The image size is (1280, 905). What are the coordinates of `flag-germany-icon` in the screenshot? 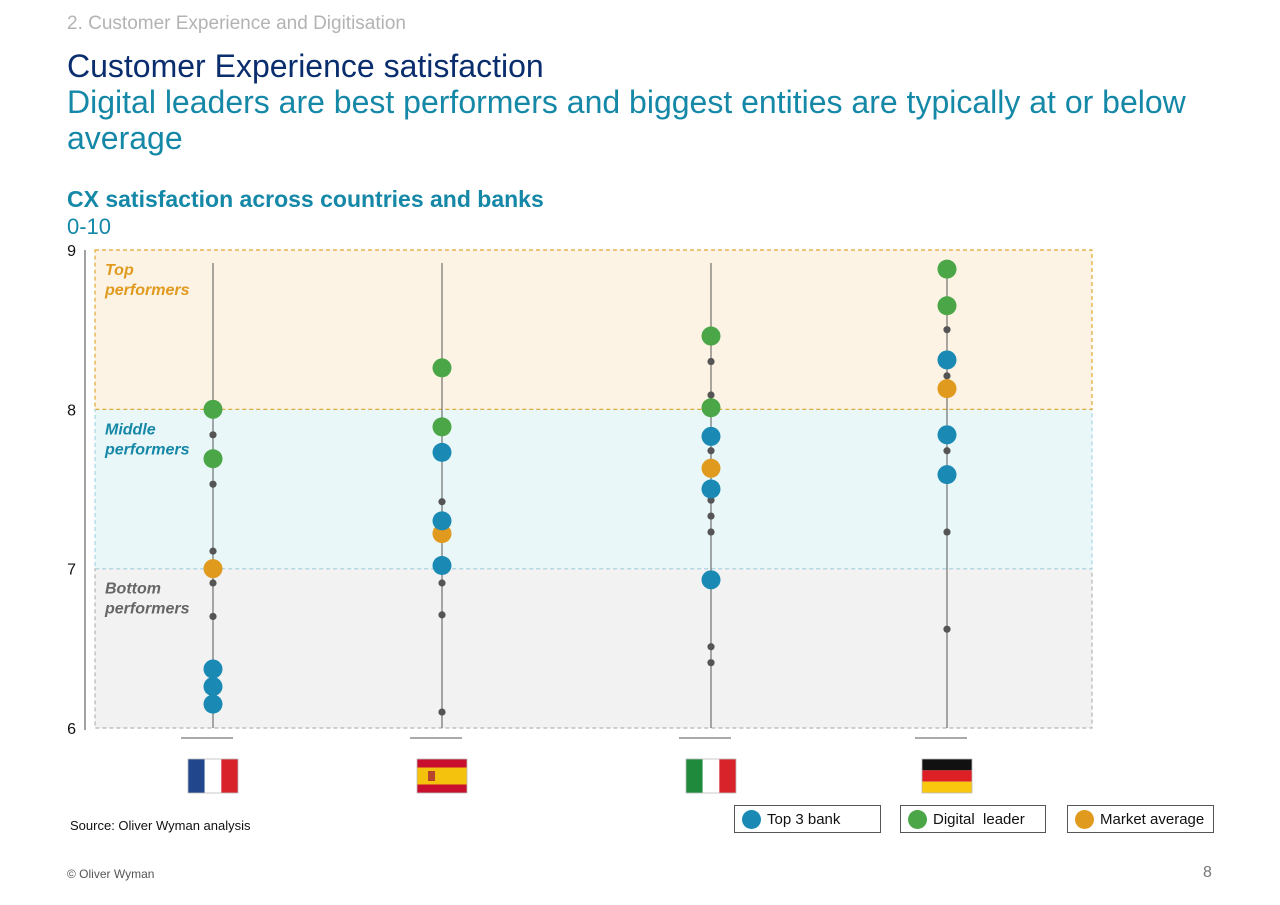 It's located at (947, 776).